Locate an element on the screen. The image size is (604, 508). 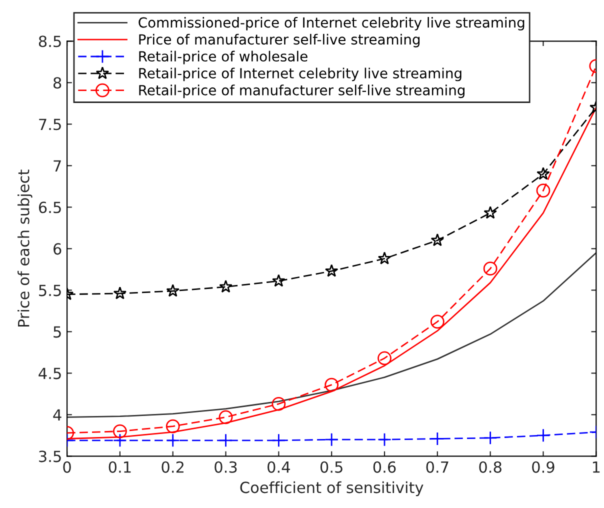
legend-label: Retail-price of manufacturer self-live streaming is located at coordinates (301, 91).